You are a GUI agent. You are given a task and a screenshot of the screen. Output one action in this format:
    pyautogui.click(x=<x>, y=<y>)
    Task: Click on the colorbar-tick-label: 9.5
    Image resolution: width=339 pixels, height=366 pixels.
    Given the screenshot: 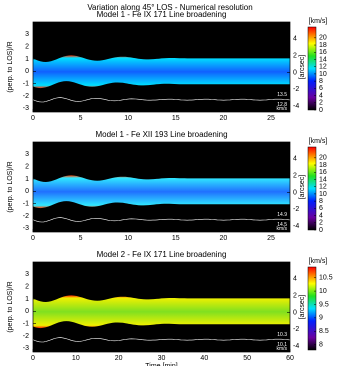 What is the action you would take?
    pyautogui.click(x=324, y=304)
    